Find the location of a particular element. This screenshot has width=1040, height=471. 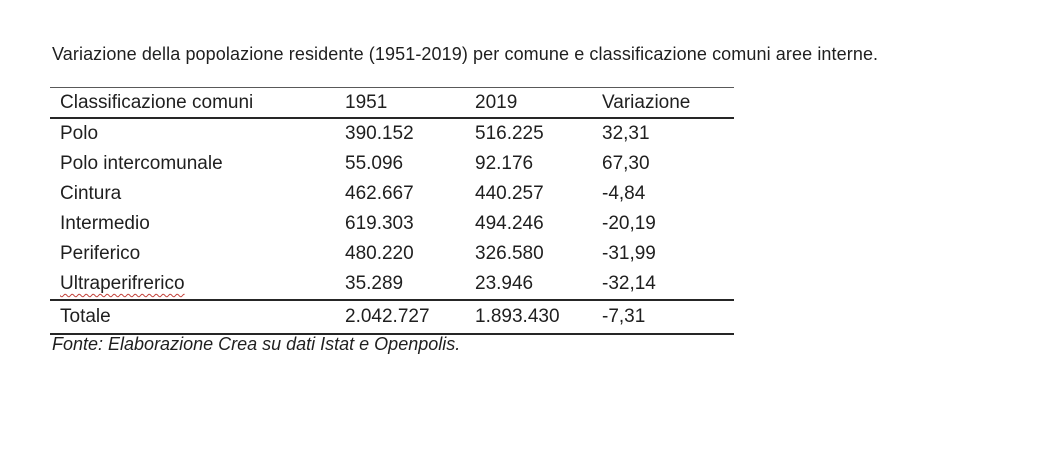

table-row: Intermedio 619.303 494.246 -20,19 is located at coordinates (392, 224).